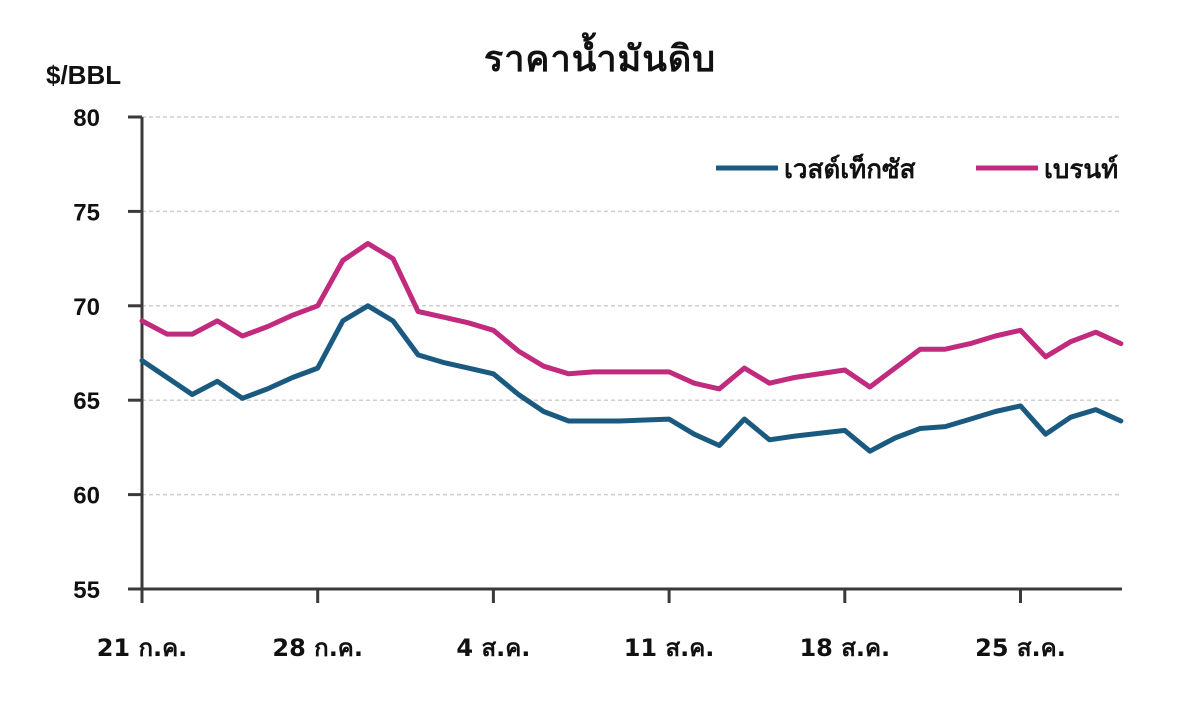 This screenshot has height=719, width=1200. What do you see at coordinates (1020, 648) in the screenshot?
I see `x-tick-label: 25 ส.ค.` at bounding box center [1020, 648].